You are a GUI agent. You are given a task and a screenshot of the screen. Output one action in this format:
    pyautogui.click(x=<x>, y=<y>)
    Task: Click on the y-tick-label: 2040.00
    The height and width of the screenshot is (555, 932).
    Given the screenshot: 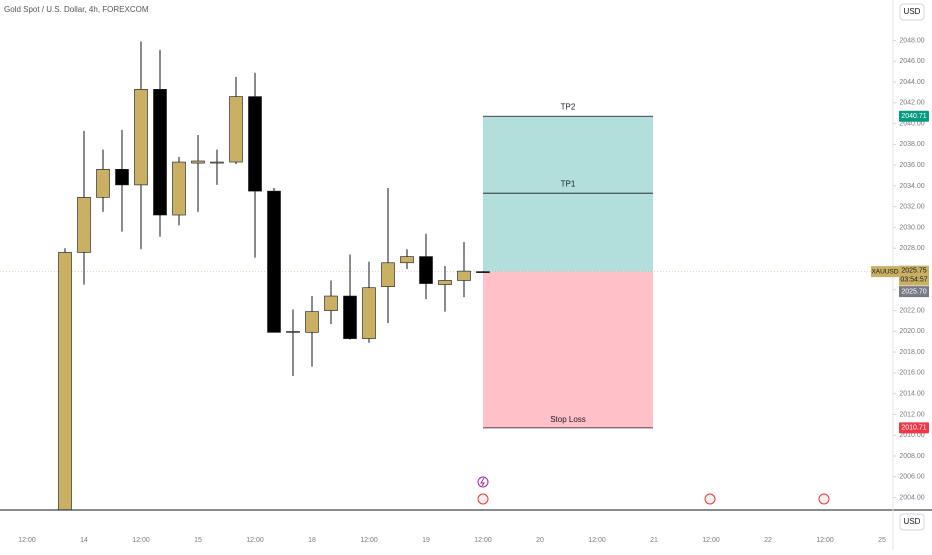 What is the action you would take?
    pyautogui.click(x=911, y=123)
    